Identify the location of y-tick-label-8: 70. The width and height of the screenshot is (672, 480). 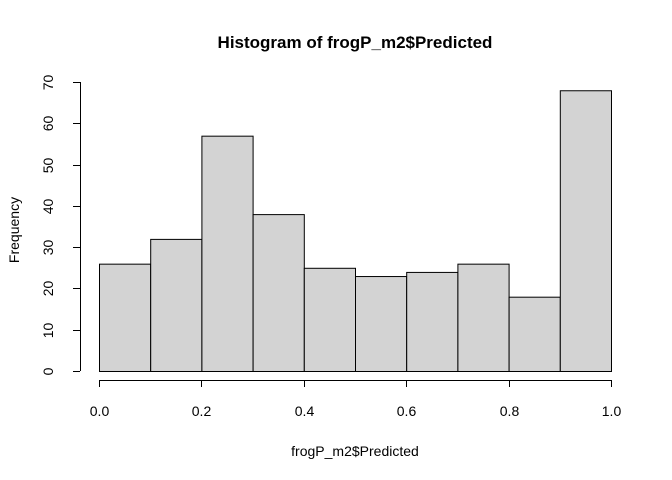
(48, 83).